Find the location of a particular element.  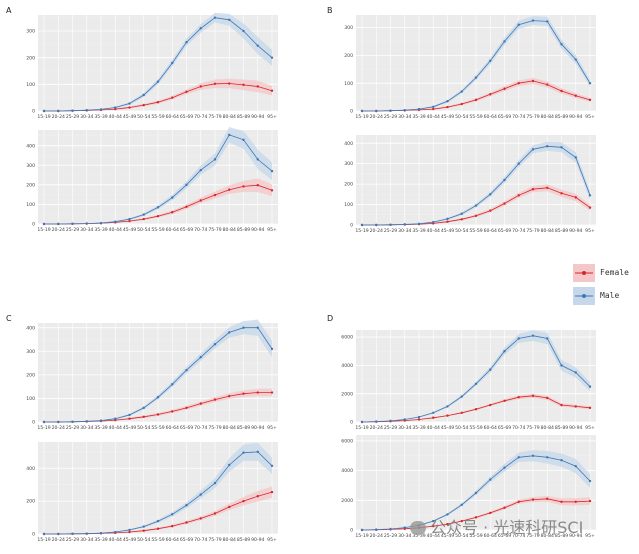

x-tick-label-b-top-16: 95+ is located at coordinates (590, 117).